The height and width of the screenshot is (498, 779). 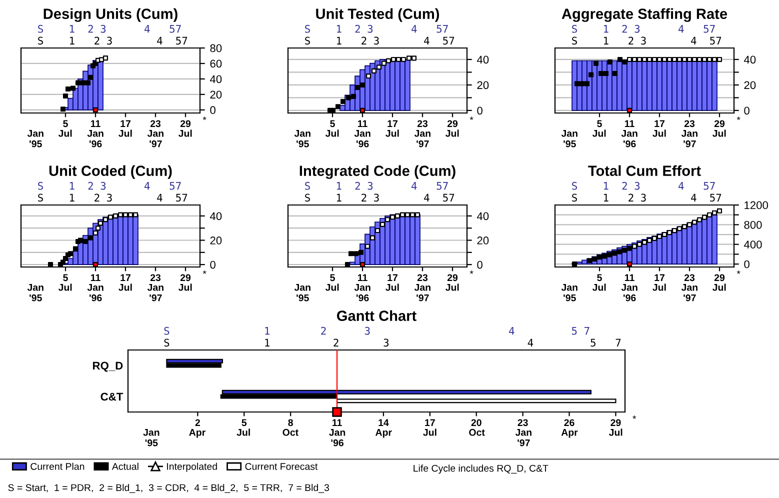 I want to click on legend-label: Actual, so click(x=125, y=466).